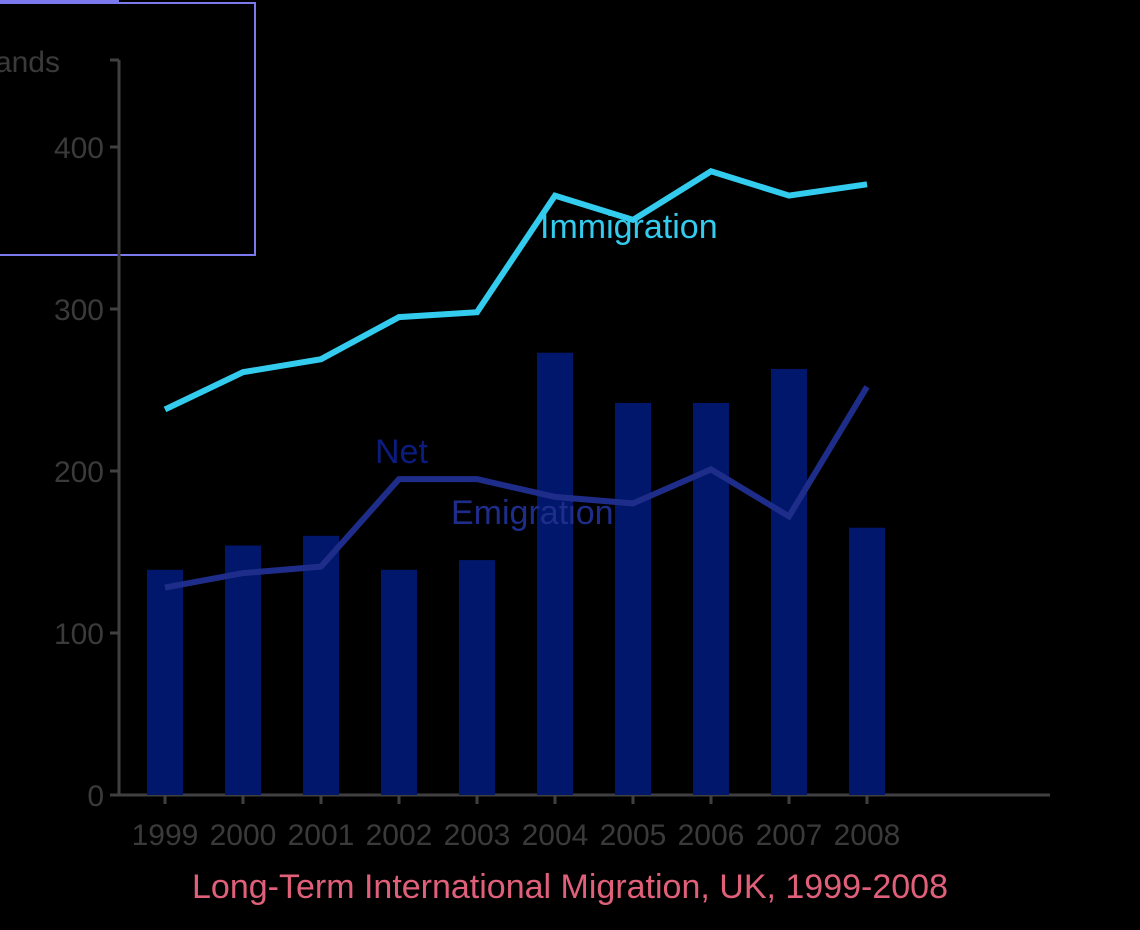 The image size is (1140, 930). I want to click on y-tick-label: 200, so click(79, 472).